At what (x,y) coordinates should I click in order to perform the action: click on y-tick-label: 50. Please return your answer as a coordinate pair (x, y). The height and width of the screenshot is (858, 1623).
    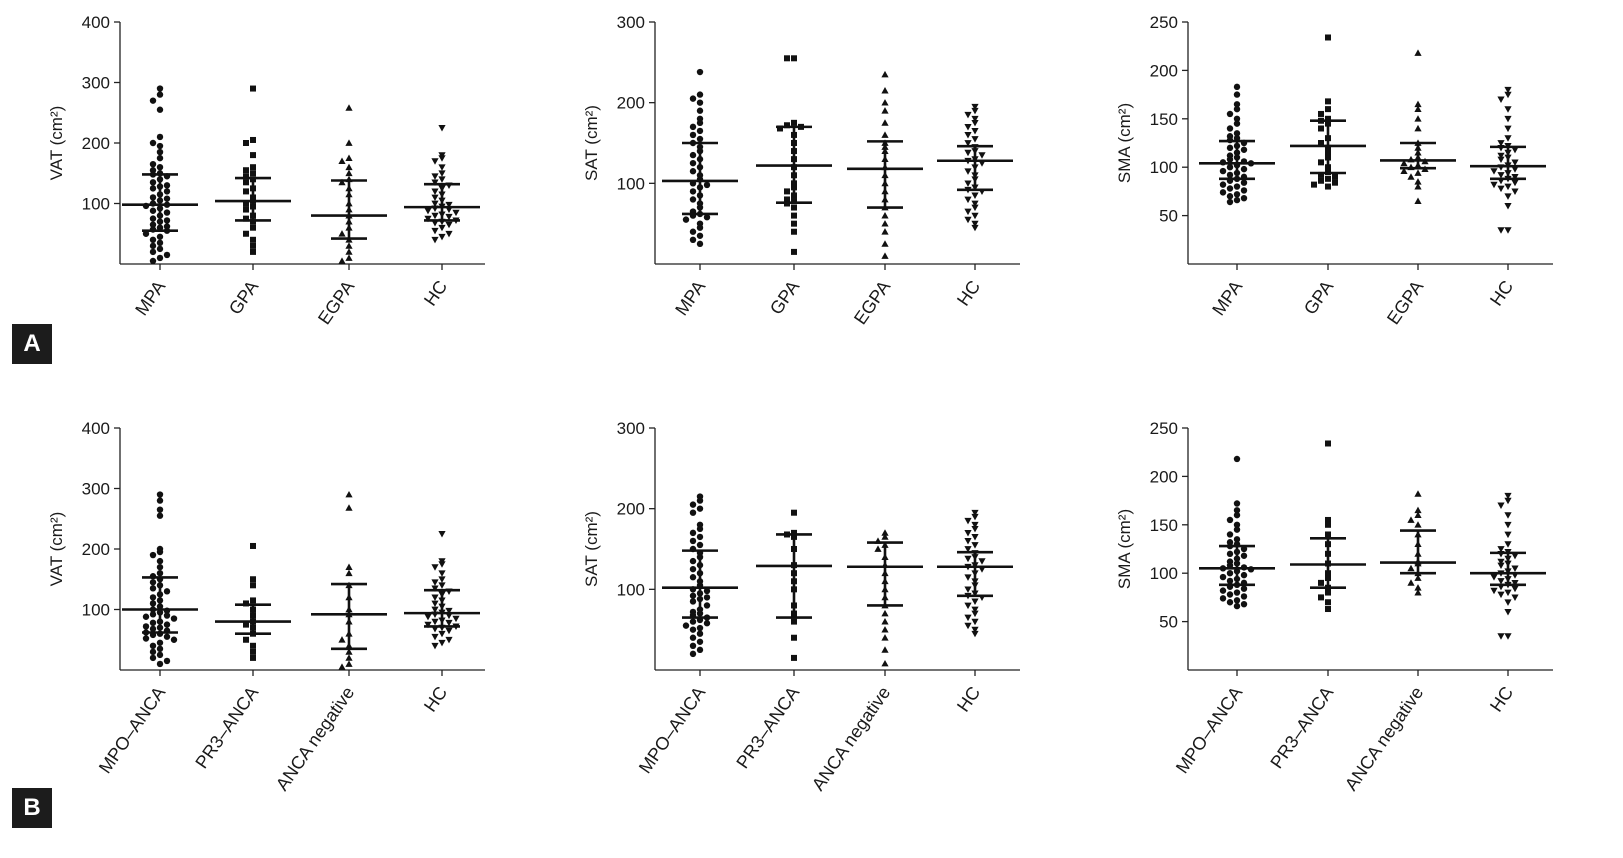
    Looking at the image, I should click on (1168, 622).